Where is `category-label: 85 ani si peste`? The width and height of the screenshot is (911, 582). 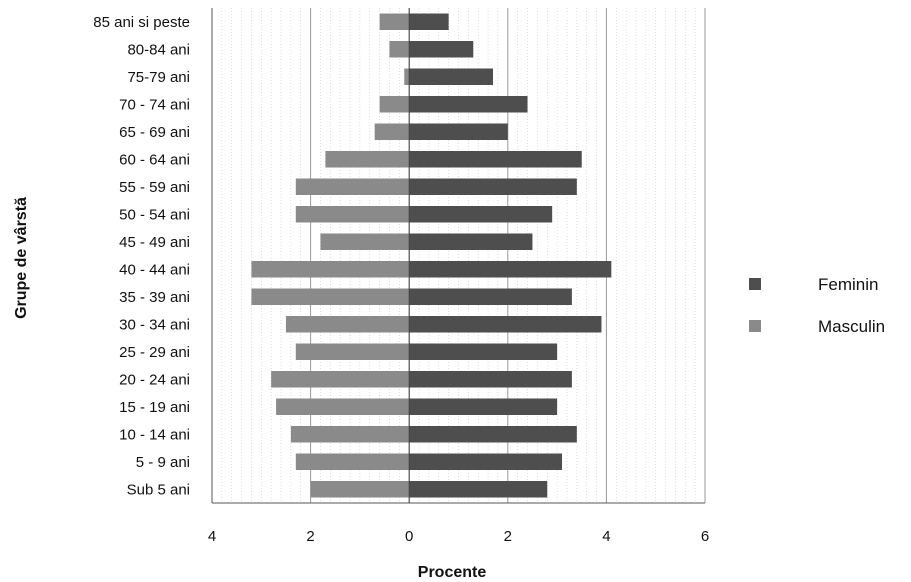 category-label: 85 ani si peste is located at coordinates (141, 22).